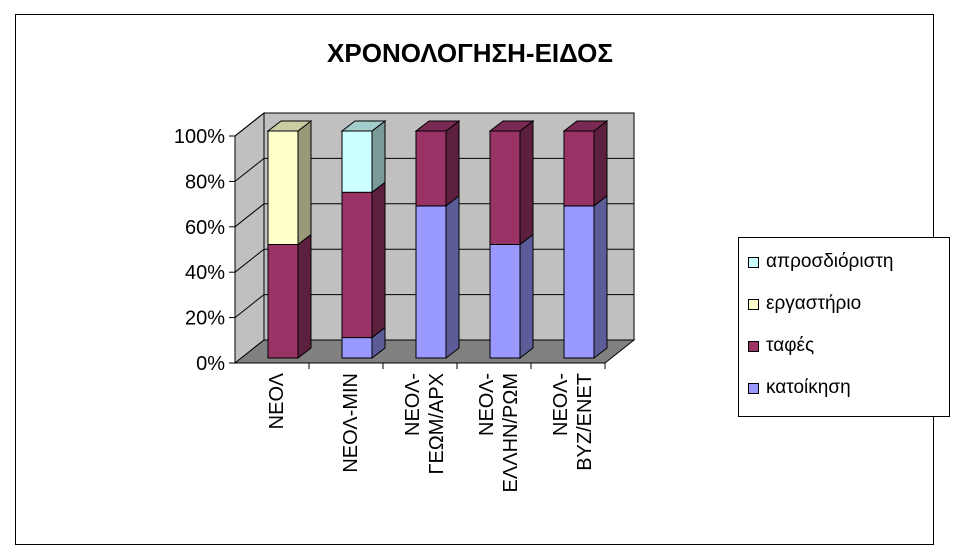 Image resolution: width=955 pixels, height=548 pixels. Describe the element at coordinates (210, 364) in the screenshot. I see `y-tick-label: 0%` at that location.